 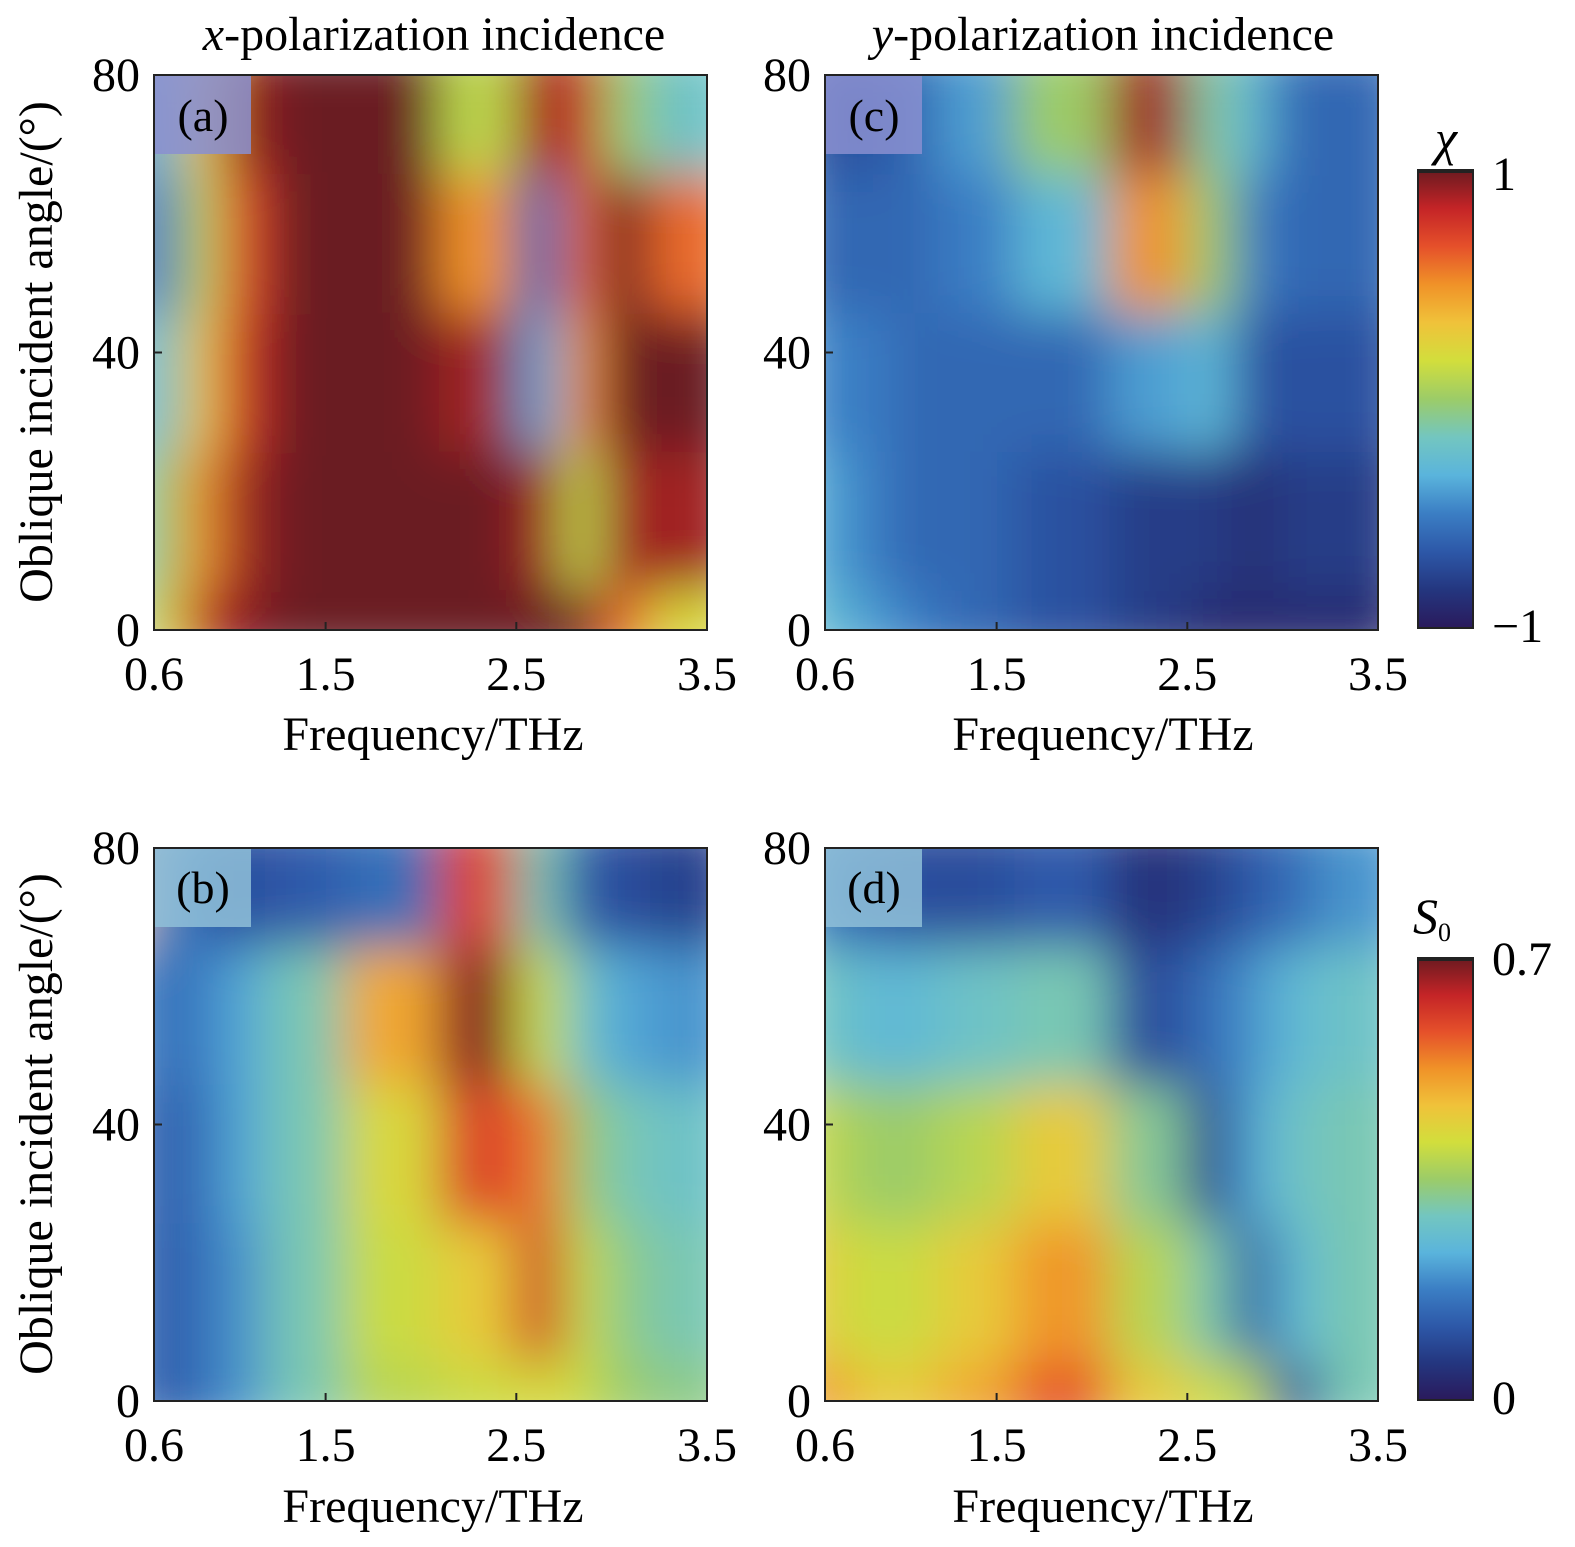 I want to click on title-left: x-polarization incidence, so click(x=433, y=34).